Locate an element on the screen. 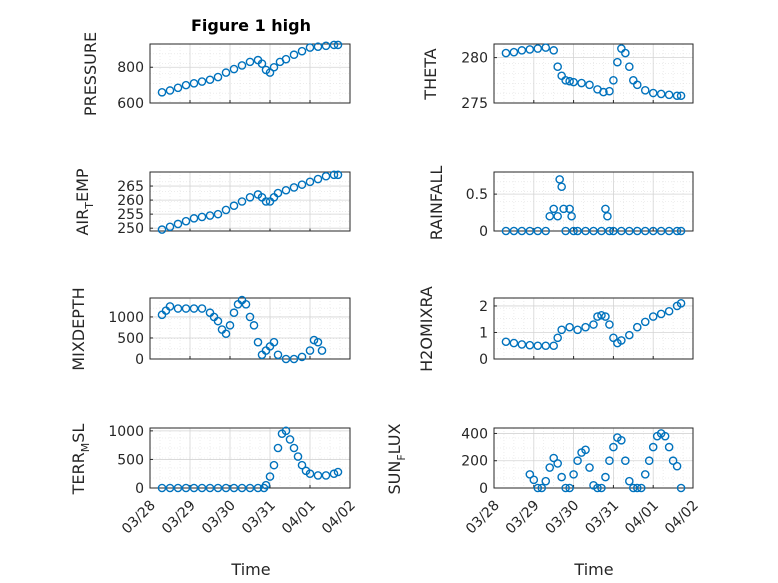  x-tick-label: 03/29 is located at coordinates (523, 518).